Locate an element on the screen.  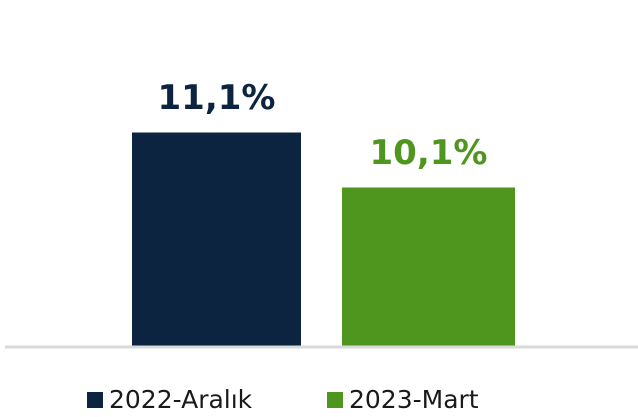
legend-label: 2023-Mart is located at coordinates (414, 399).